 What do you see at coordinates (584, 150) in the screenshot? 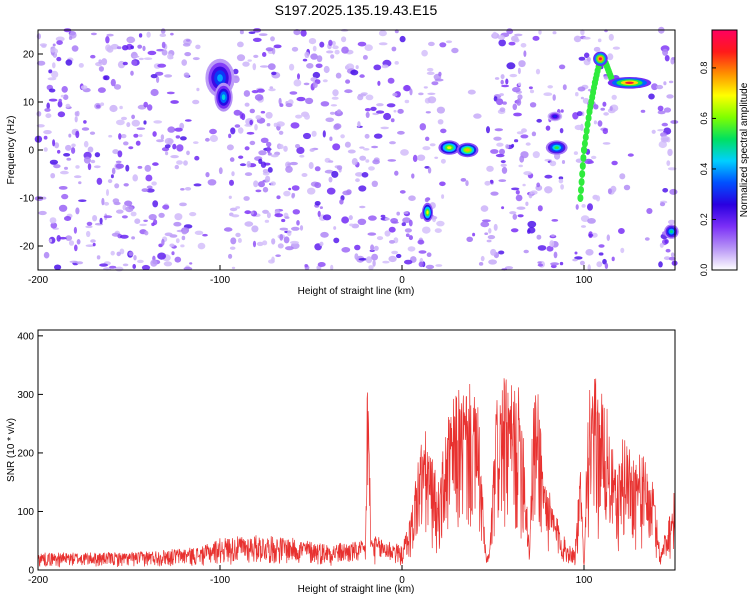
I see `spectrogram-ridge-cell` at bounding box center [584, 150].